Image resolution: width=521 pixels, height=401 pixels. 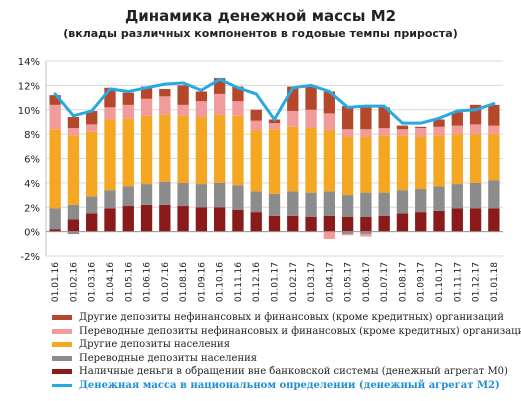 What do you see at coordinates (32, 208) in the screenshot?
I see `y-tick-label: 2%` at bounding box center [32, 208].